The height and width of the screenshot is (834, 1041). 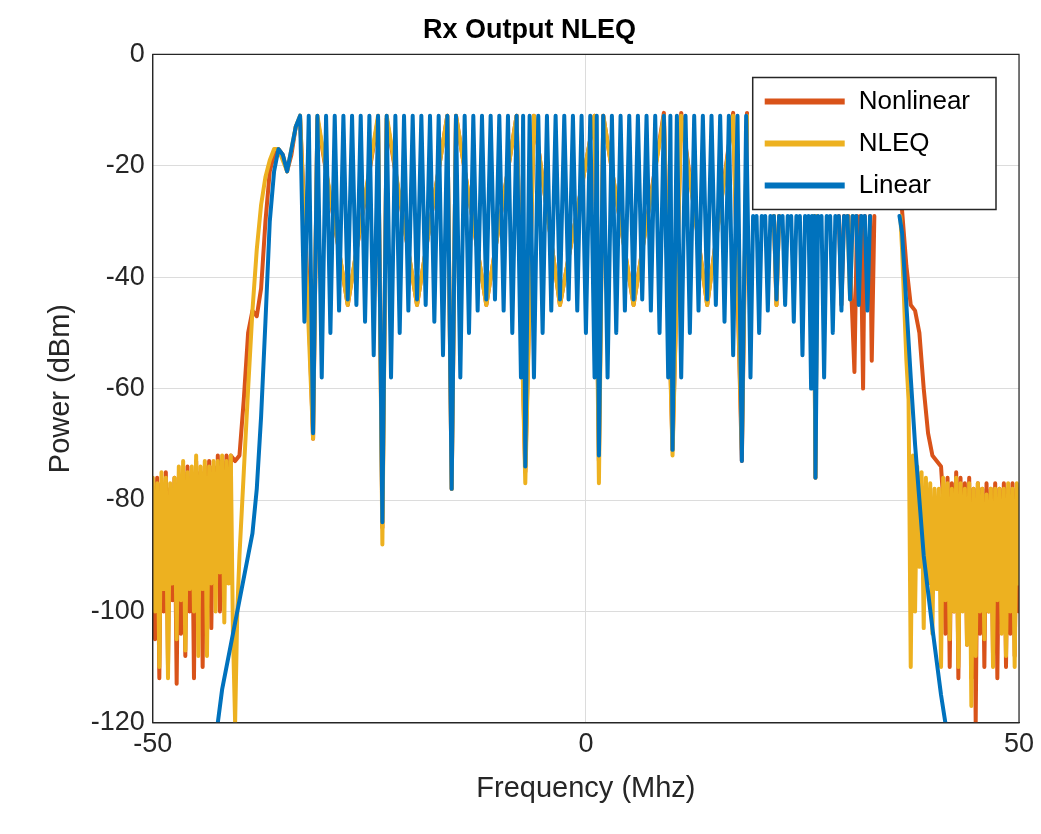 I want to click on y-tick-label: -100, so click(x=117, y=609).